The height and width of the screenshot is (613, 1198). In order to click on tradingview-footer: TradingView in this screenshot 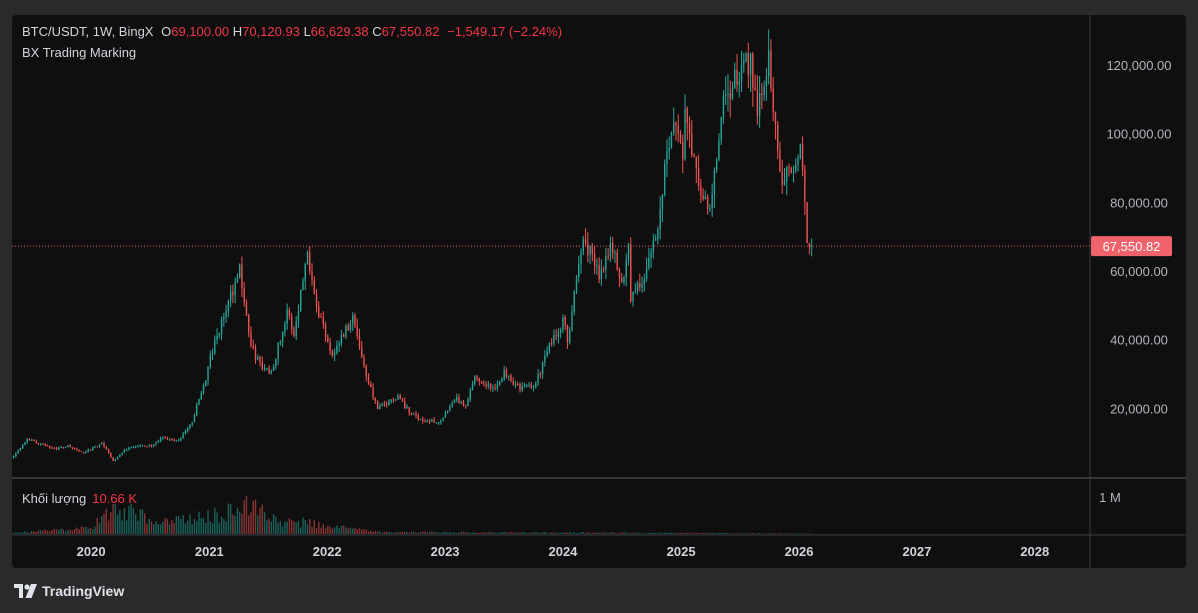, I will do `click(69, 591)`.